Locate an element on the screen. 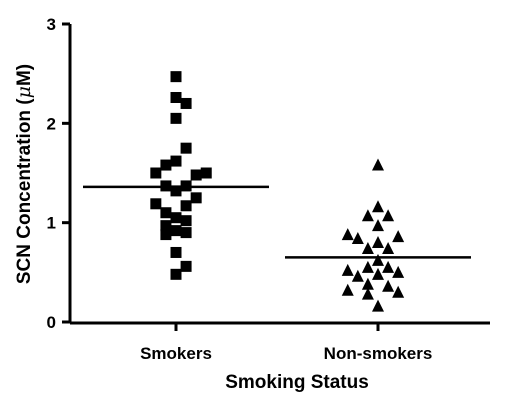 Image resolution: width=524 pixels, height=399 pixels. y-tick-label: 0 is located at coordinates (51, 322).